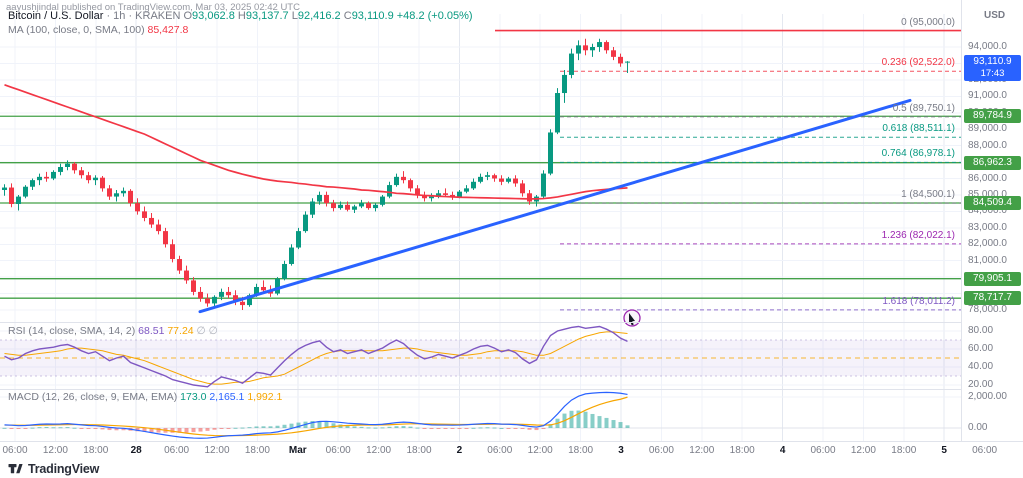  What do you see at coordinates (76, 30) in the screenshot?
I see `ma-label: MA (100, close, 0, SMA, 100)` at bounding box center [76, 30].